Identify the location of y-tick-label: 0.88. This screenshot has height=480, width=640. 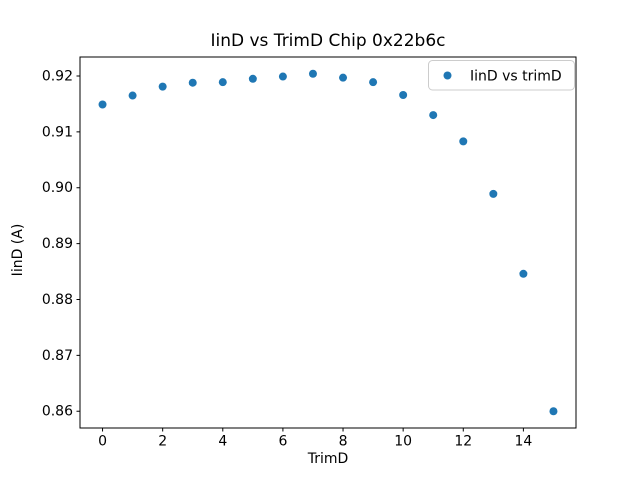
(57, 300).